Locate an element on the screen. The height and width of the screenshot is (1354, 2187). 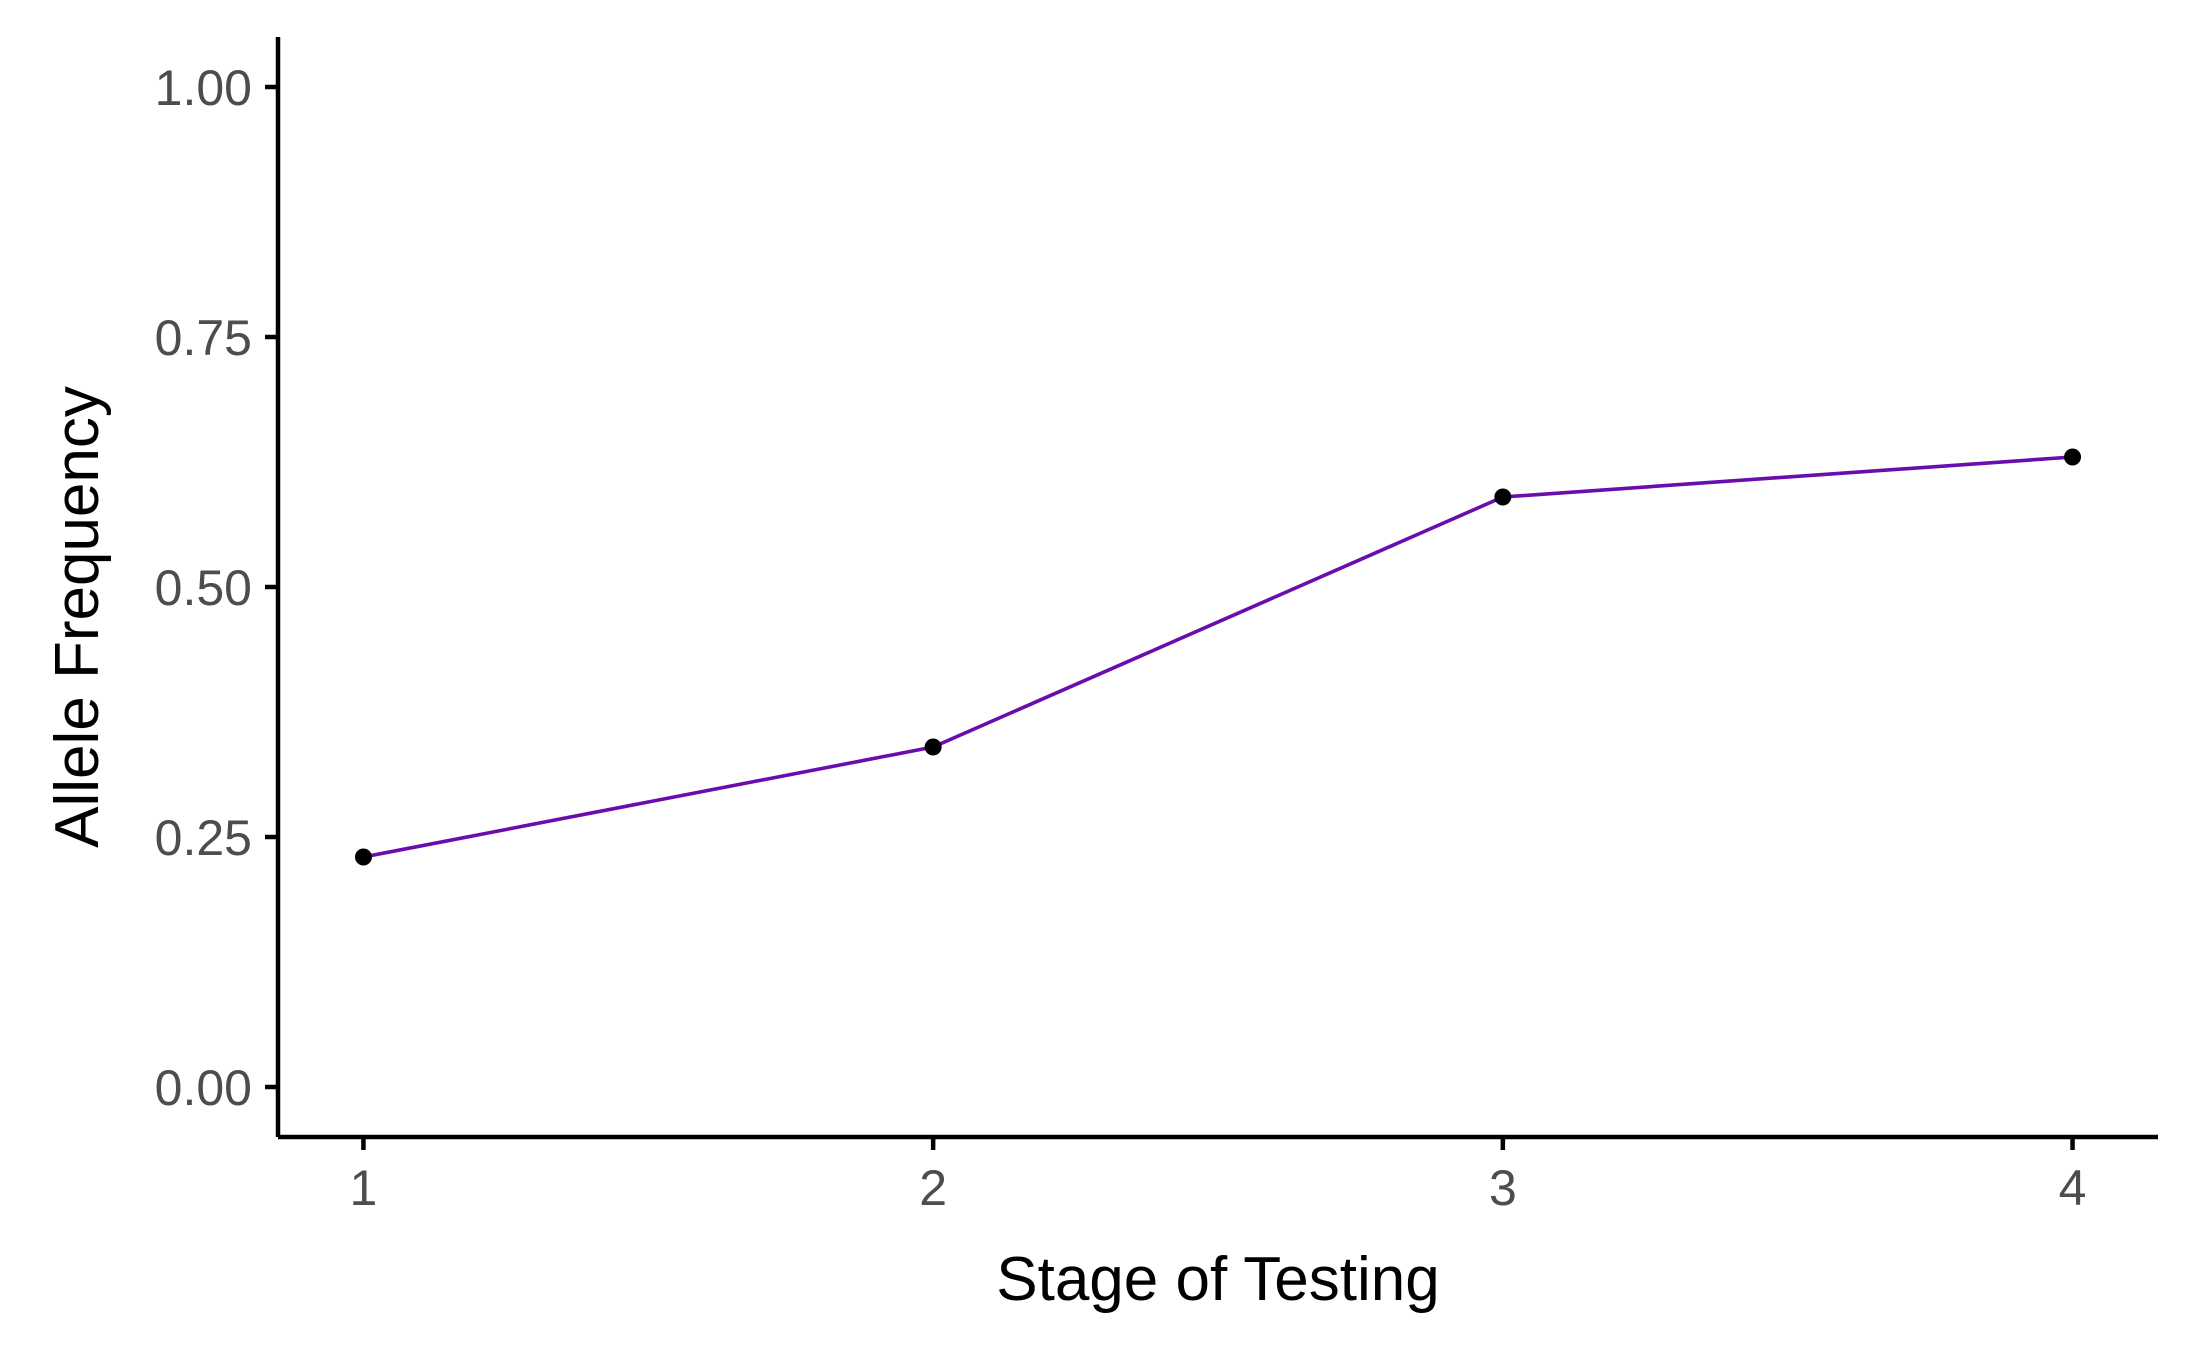
y-tick-label: 0.25 is located at coordinates (203, 838).